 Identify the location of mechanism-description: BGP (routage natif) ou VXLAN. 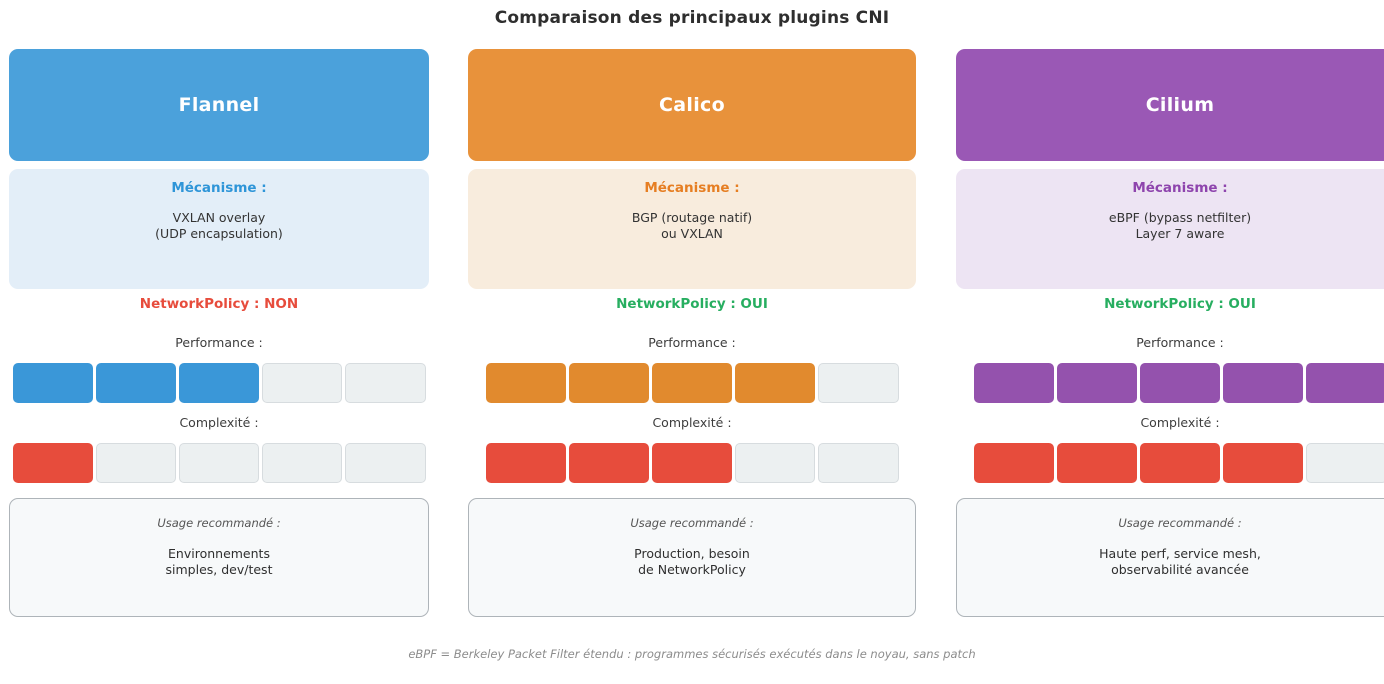
(692, 225).